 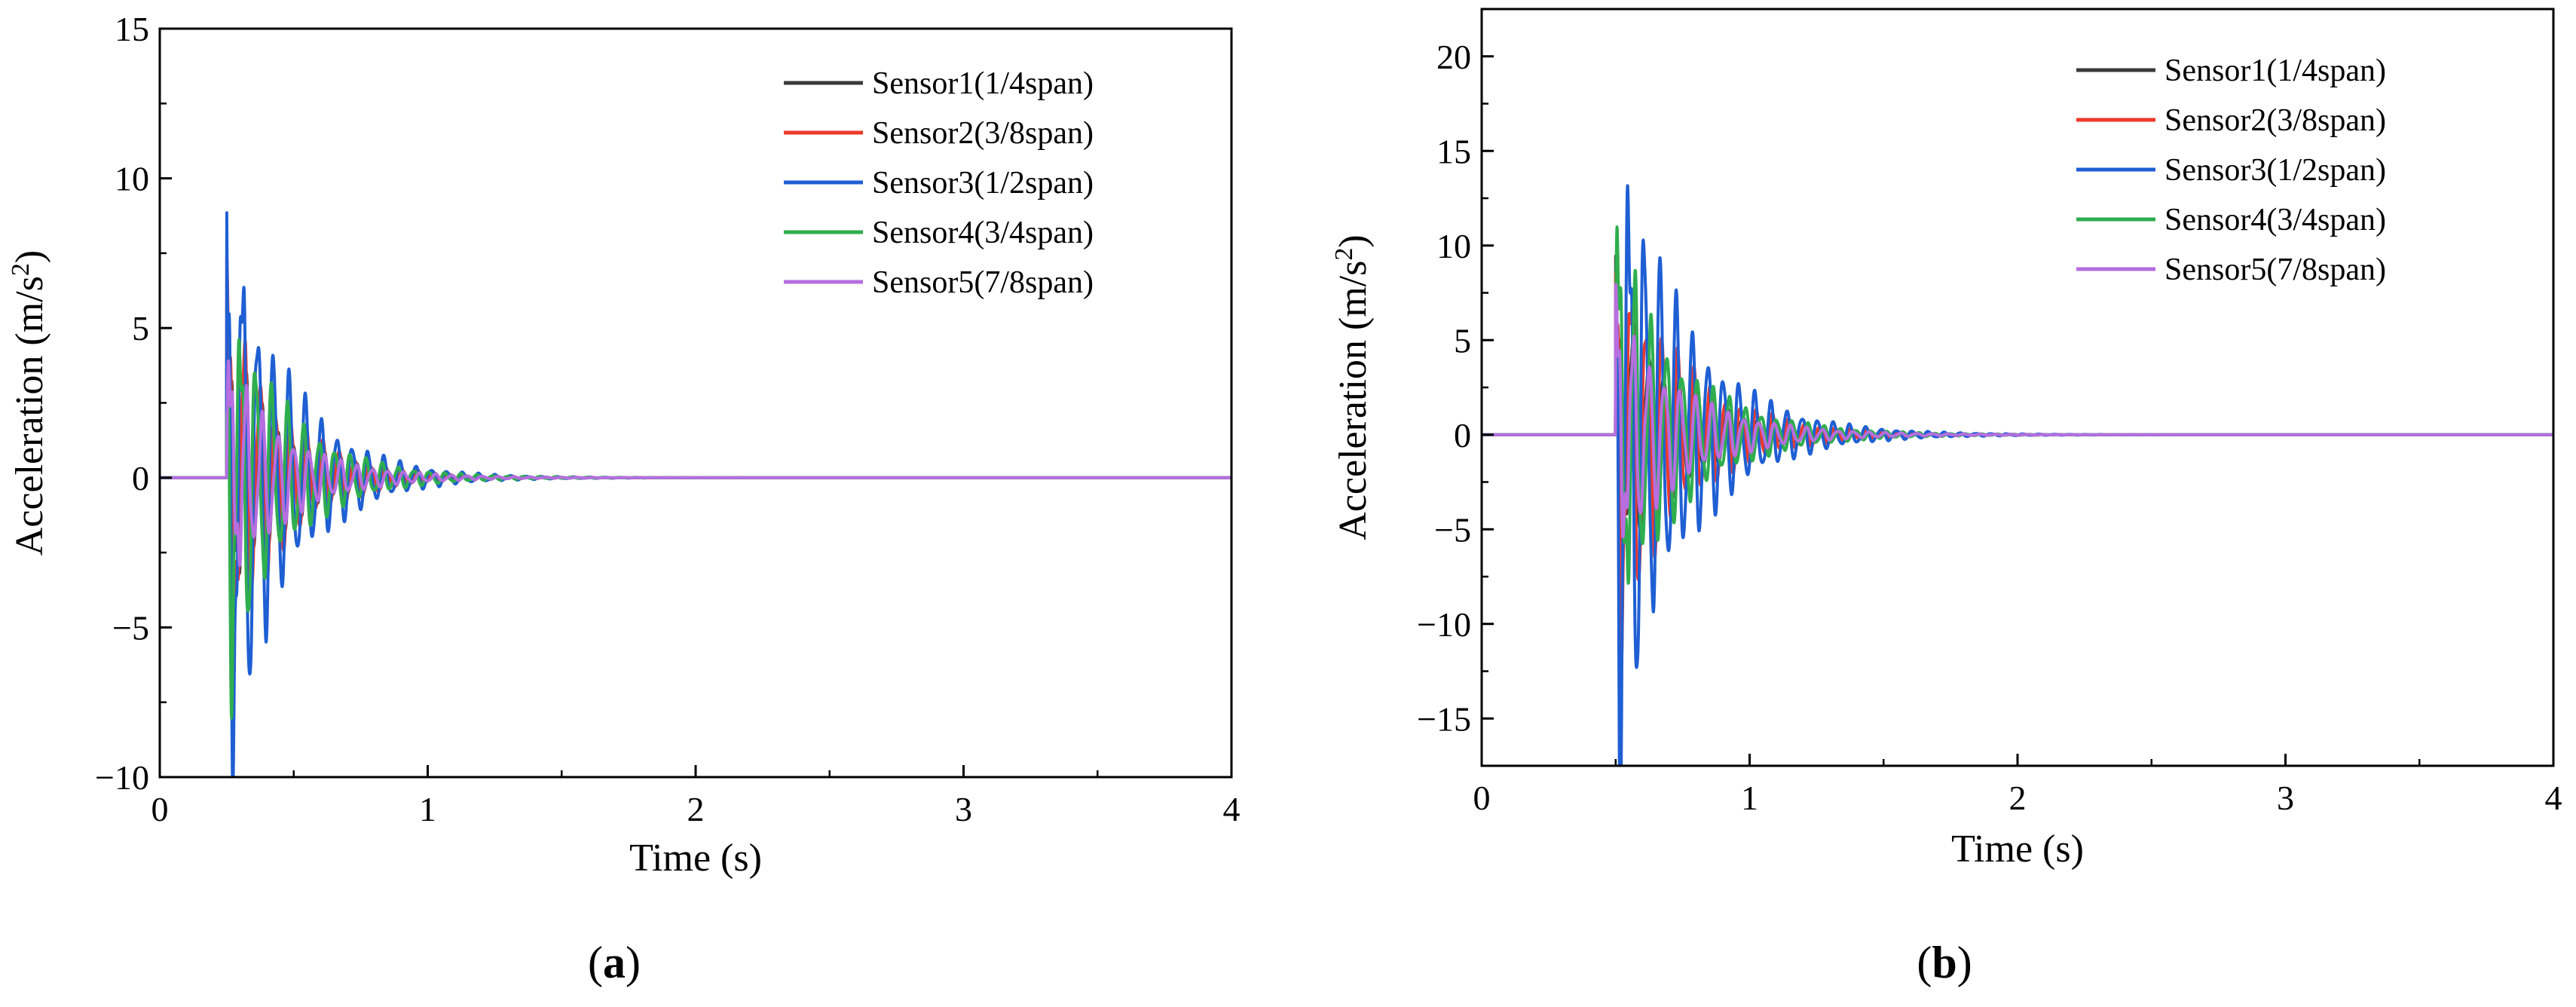 I want to click on panel-label: (b), so click(x=1944, y=962).